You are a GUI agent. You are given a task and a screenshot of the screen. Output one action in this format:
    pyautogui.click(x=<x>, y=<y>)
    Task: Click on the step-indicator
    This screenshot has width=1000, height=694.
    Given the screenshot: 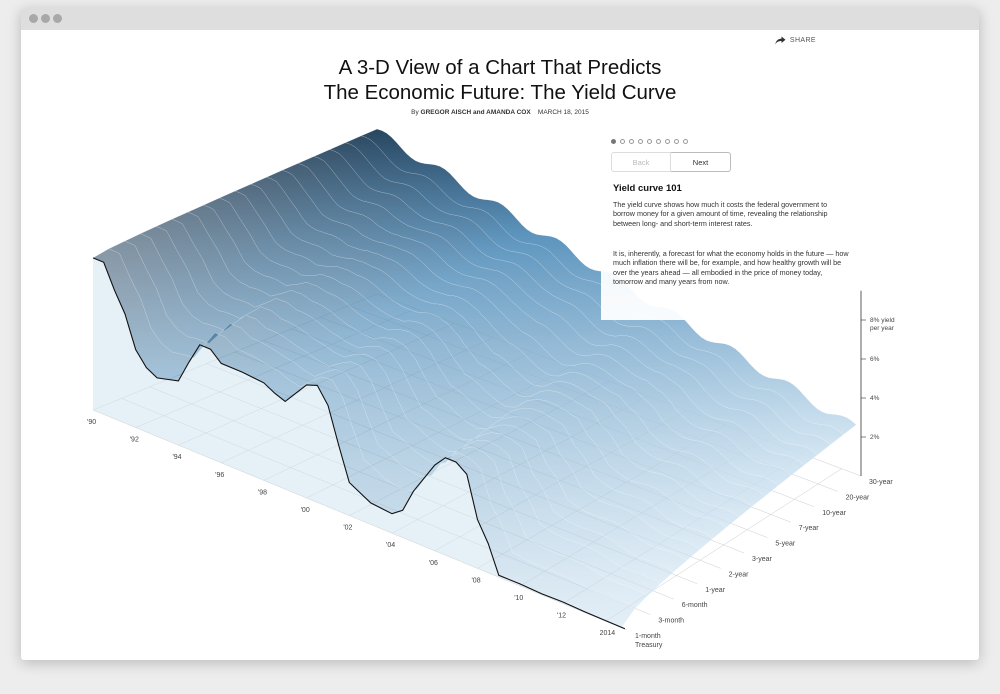 What is the action you would take?
    pyautogui.click(x=649, y=141)
    